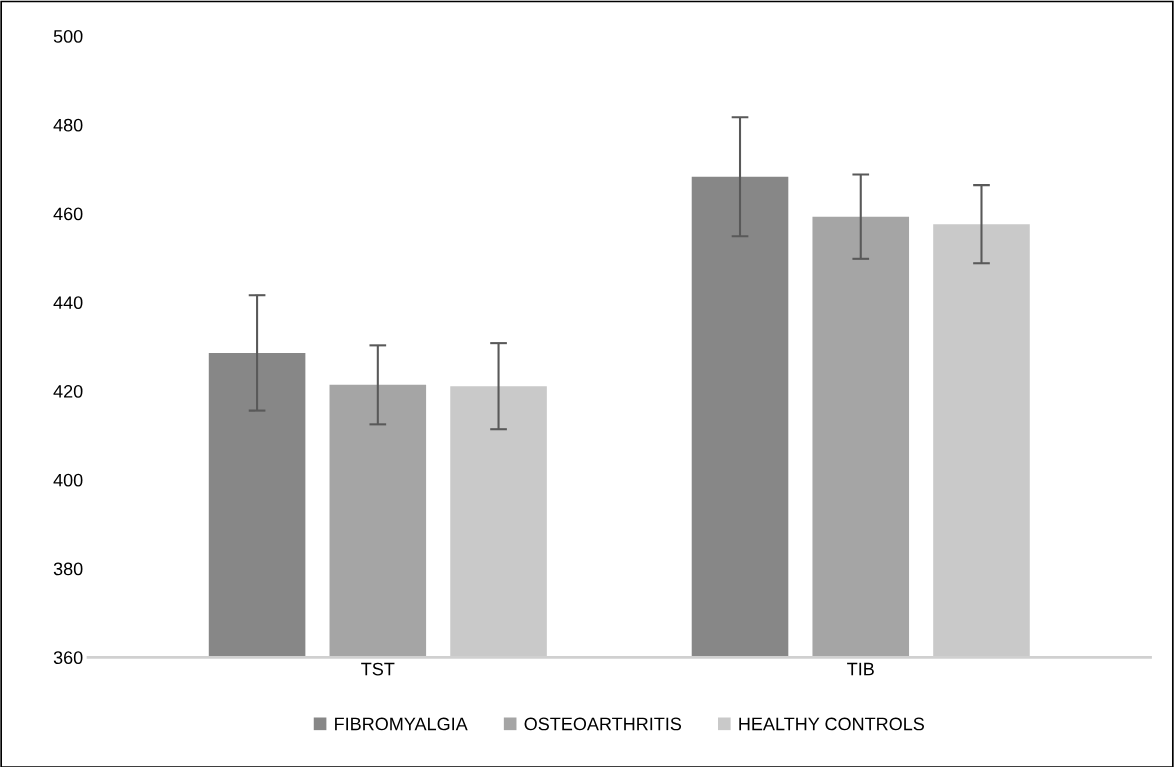 This screenshot has height=767, width=1174. I want to click on y-tick-label: 360, so click(68, 658).